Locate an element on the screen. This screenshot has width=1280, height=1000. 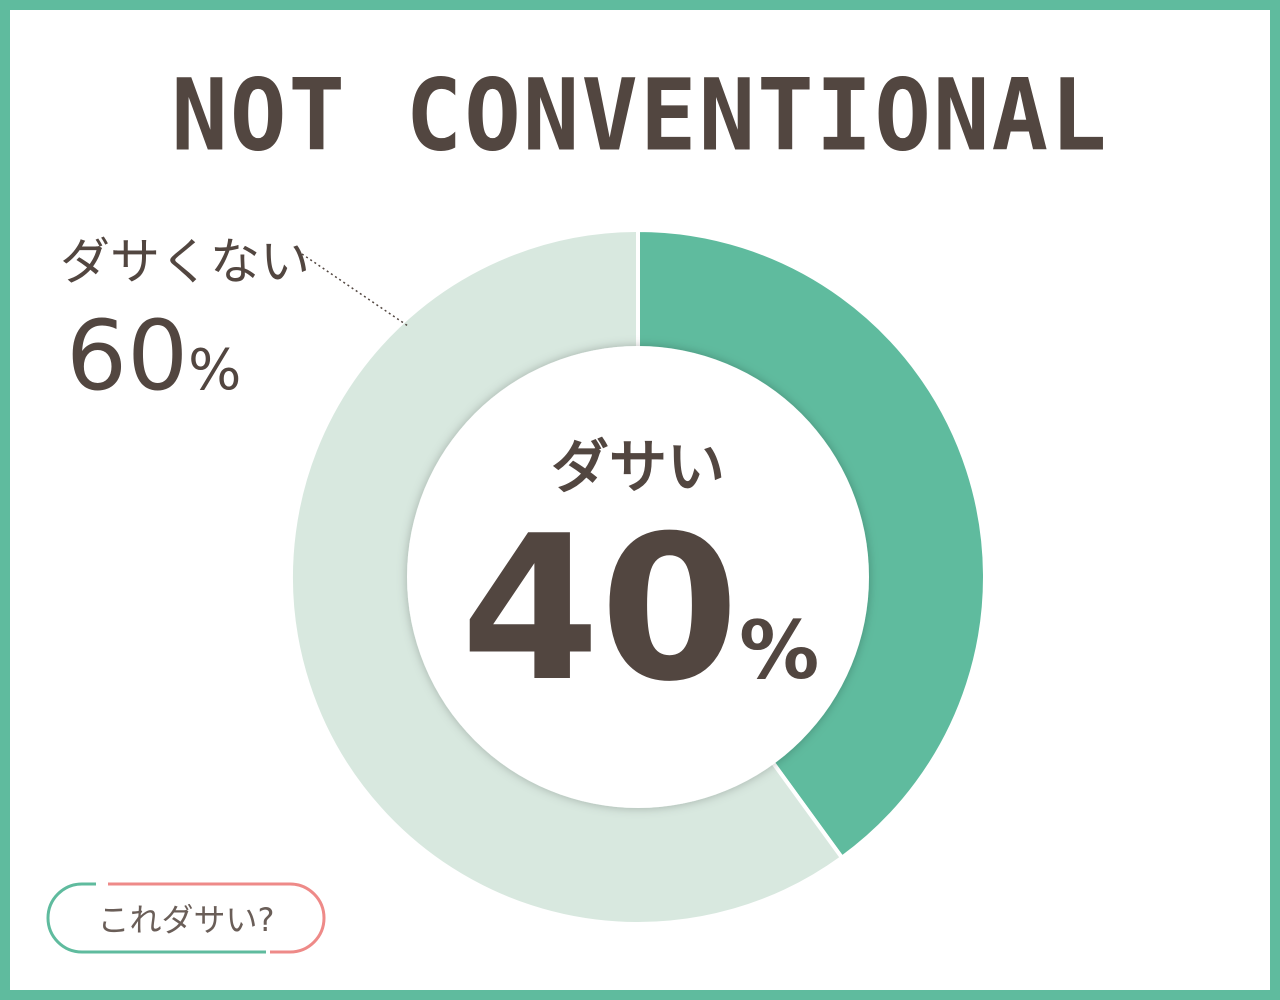
label-not-dasai-name: ダサくない is located at coordinates (185, 262).